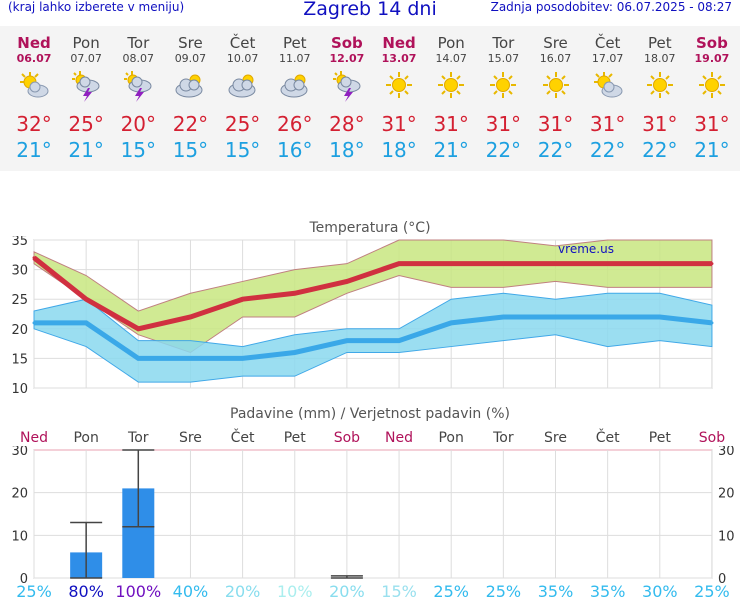 The width and height of the screenshot is (740, 601). What do you see at coordinates (190, 95) in the screenshot?
I see `day-column: Sre 09.07 22° 15°` at bounding box center [190, 95].